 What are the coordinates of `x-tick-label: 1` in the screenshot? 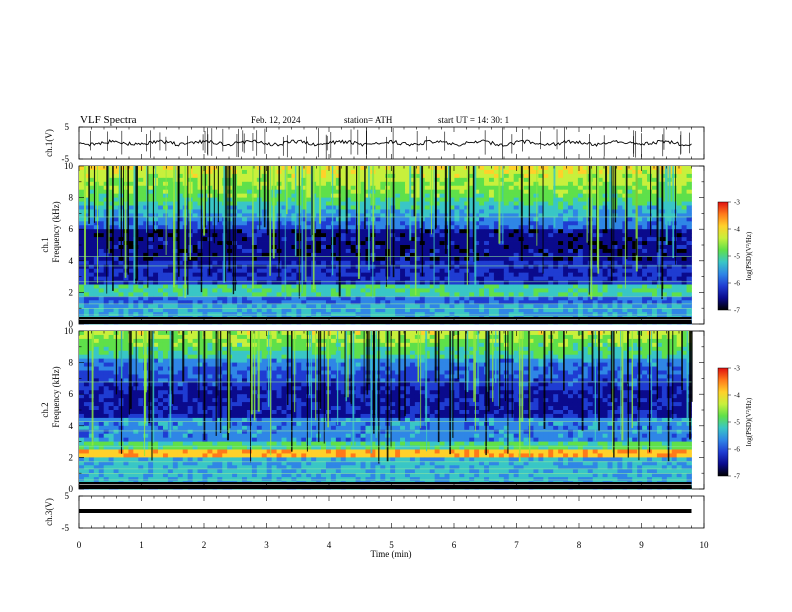 It's located at (141, 545).